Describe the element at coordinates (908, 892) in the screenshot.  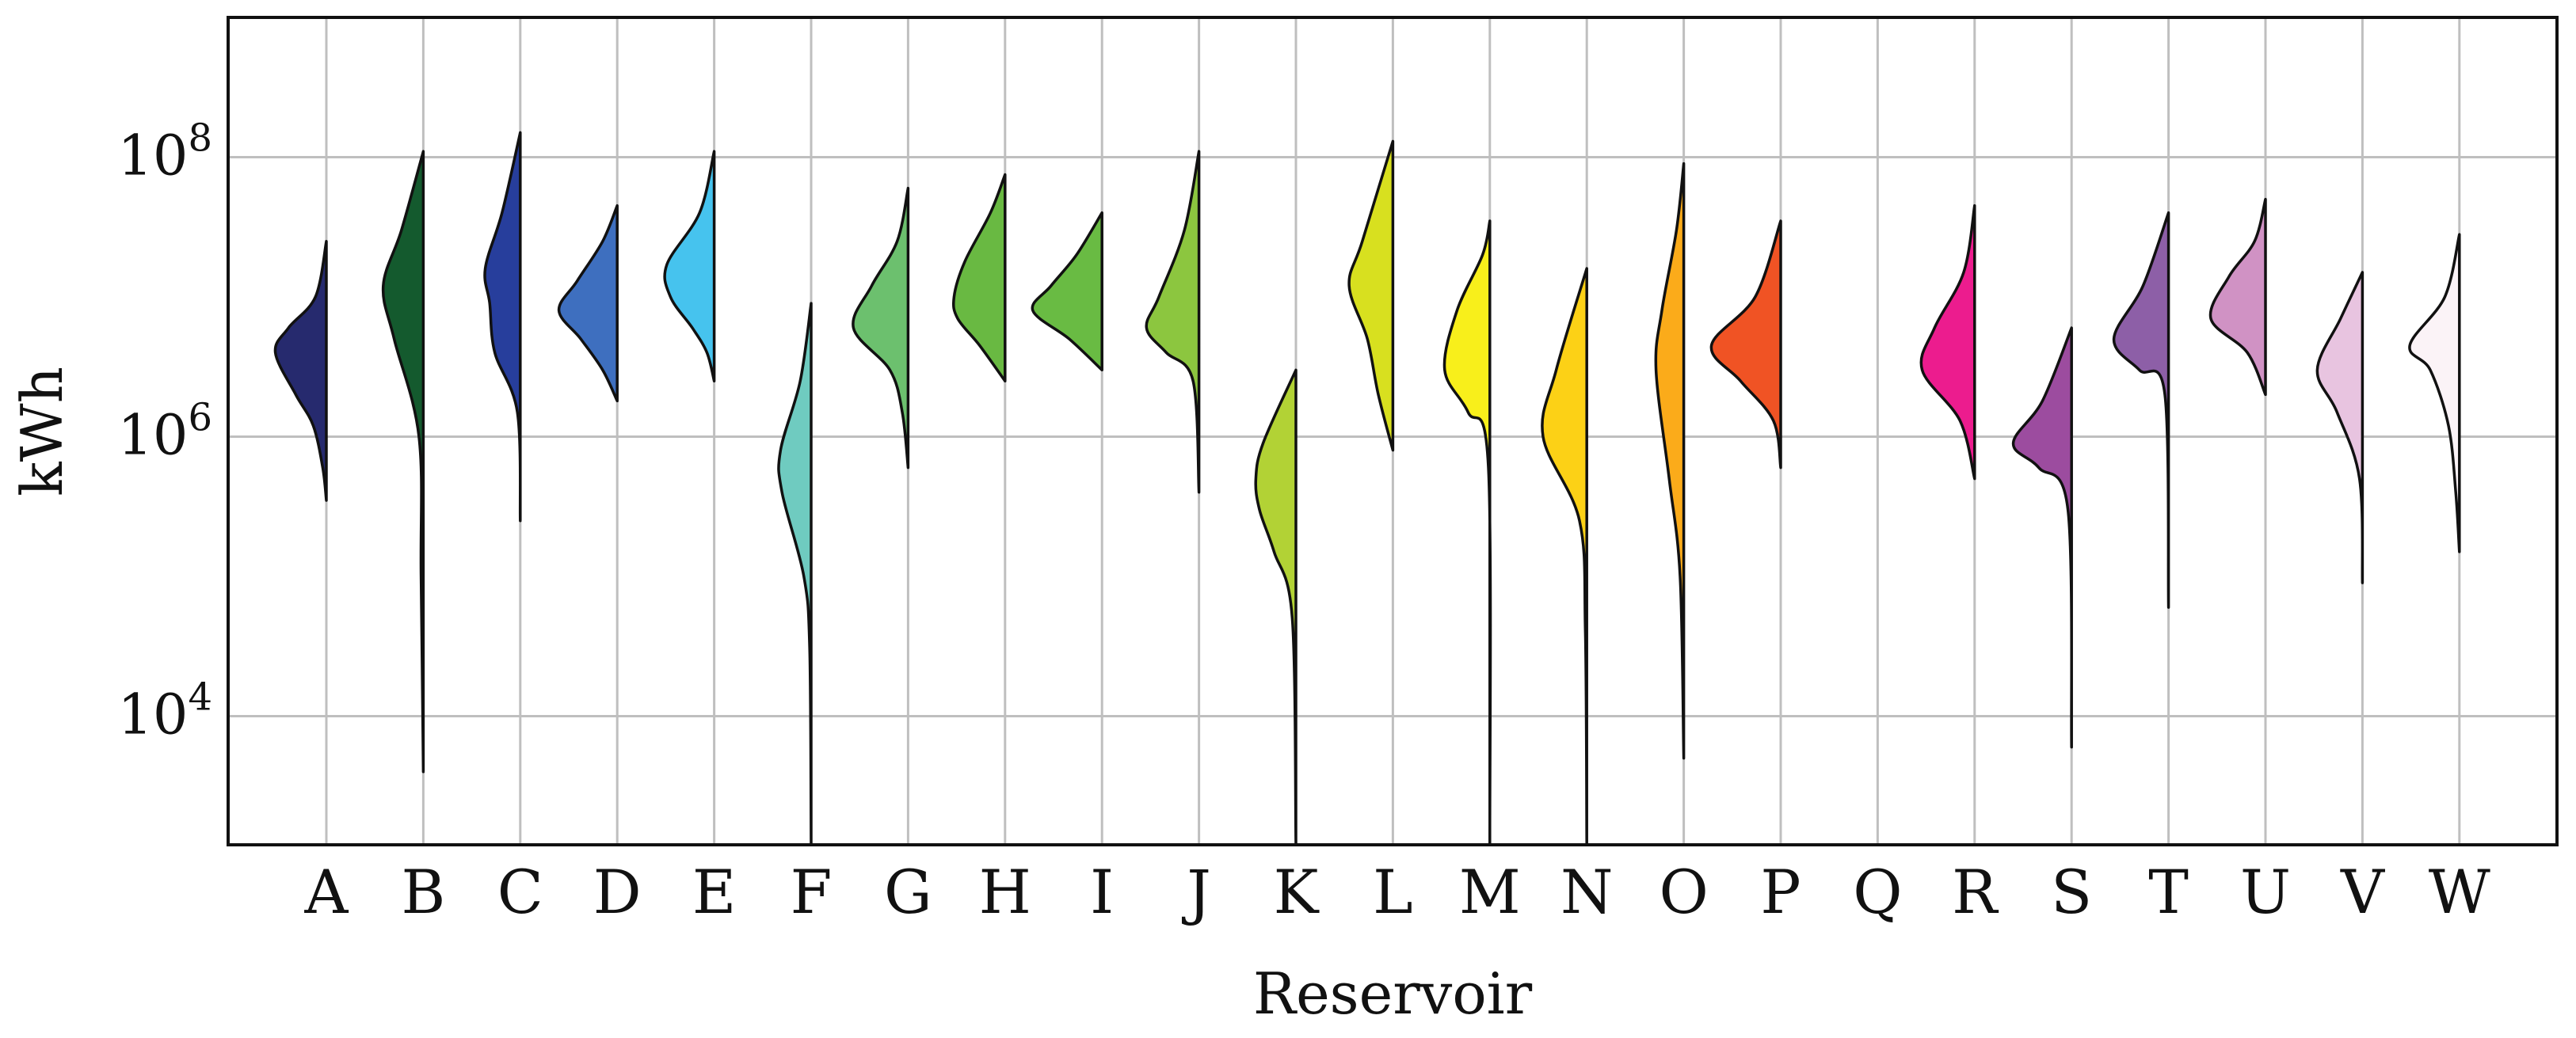
I see `x-tick-label-G: G` at that location.